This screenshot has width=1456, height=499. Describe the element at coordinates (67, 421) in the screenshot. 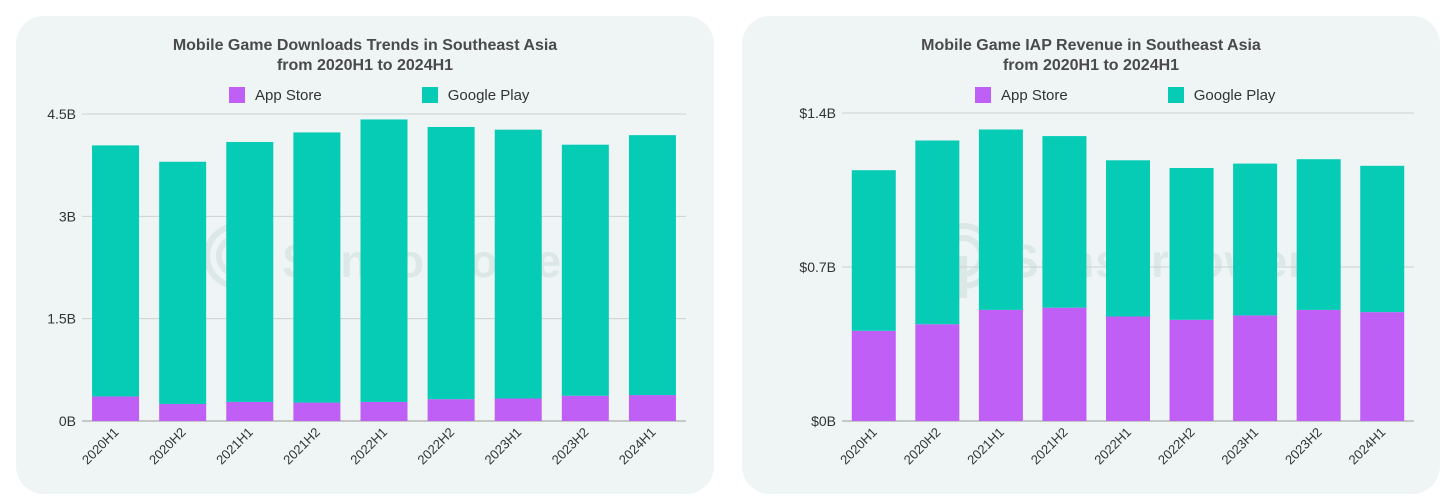

I see `y-tick-label: 0B` at that location.